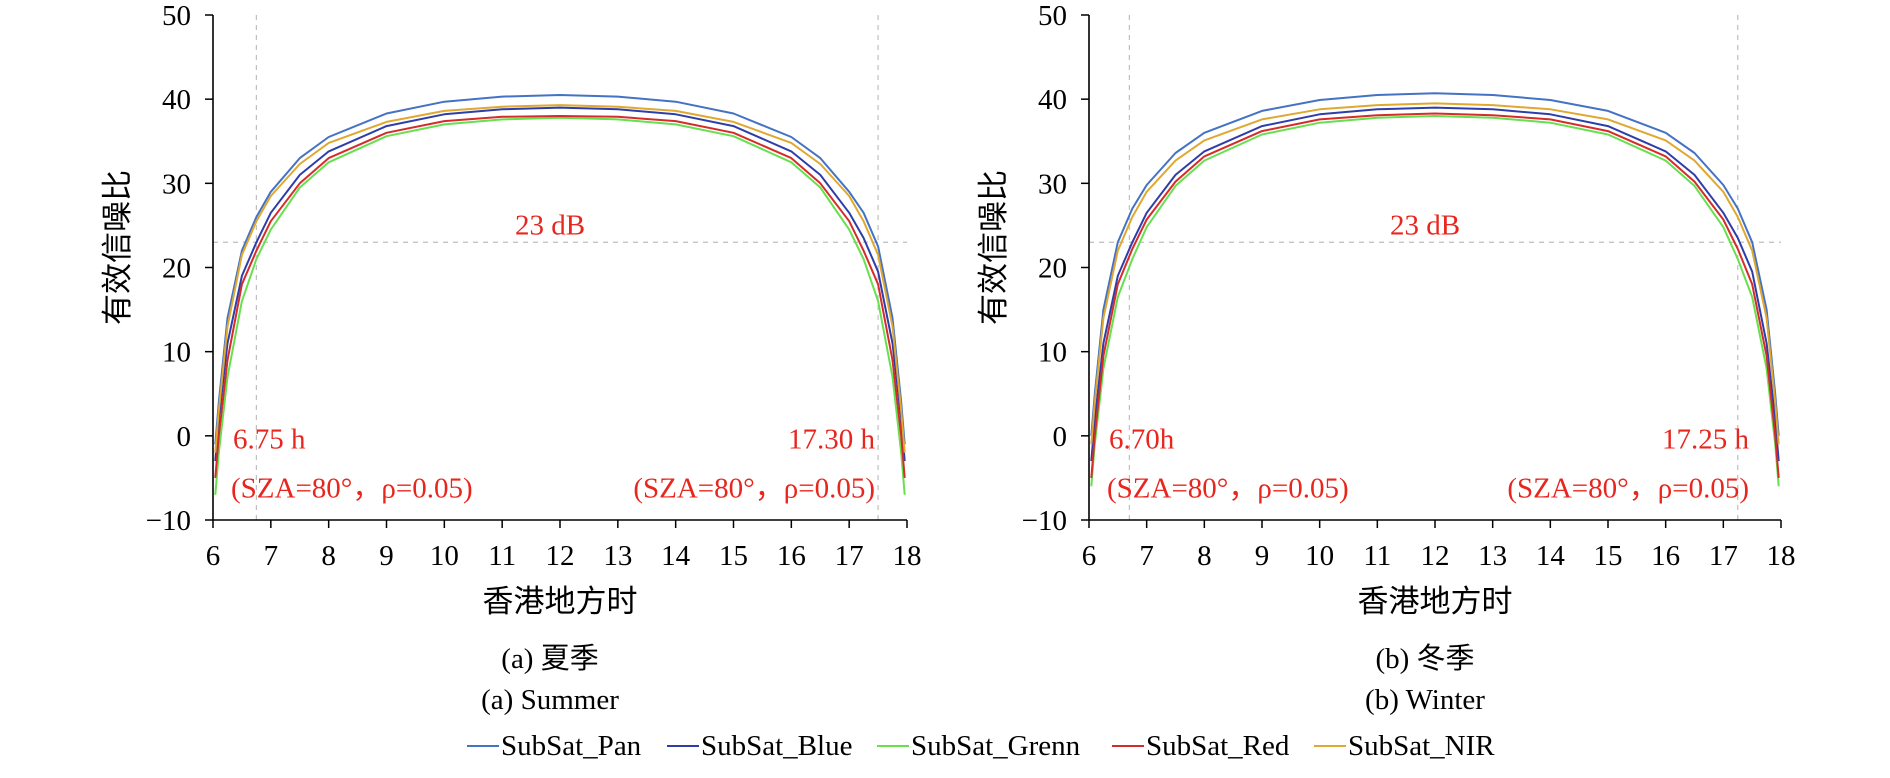 This screenshot has width=1890, height=778. Describe the element at coordinates (1706, 439) in the screenshot. I see `right-time-annotation: 17.25 h` at that location.